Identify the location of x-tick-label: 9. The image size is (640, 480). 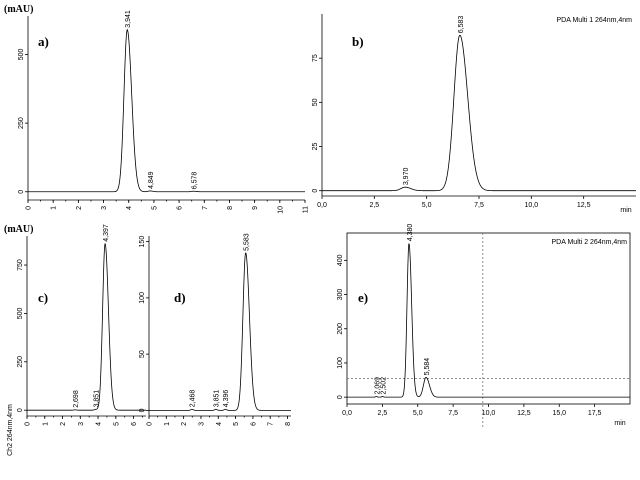
(255, 208).